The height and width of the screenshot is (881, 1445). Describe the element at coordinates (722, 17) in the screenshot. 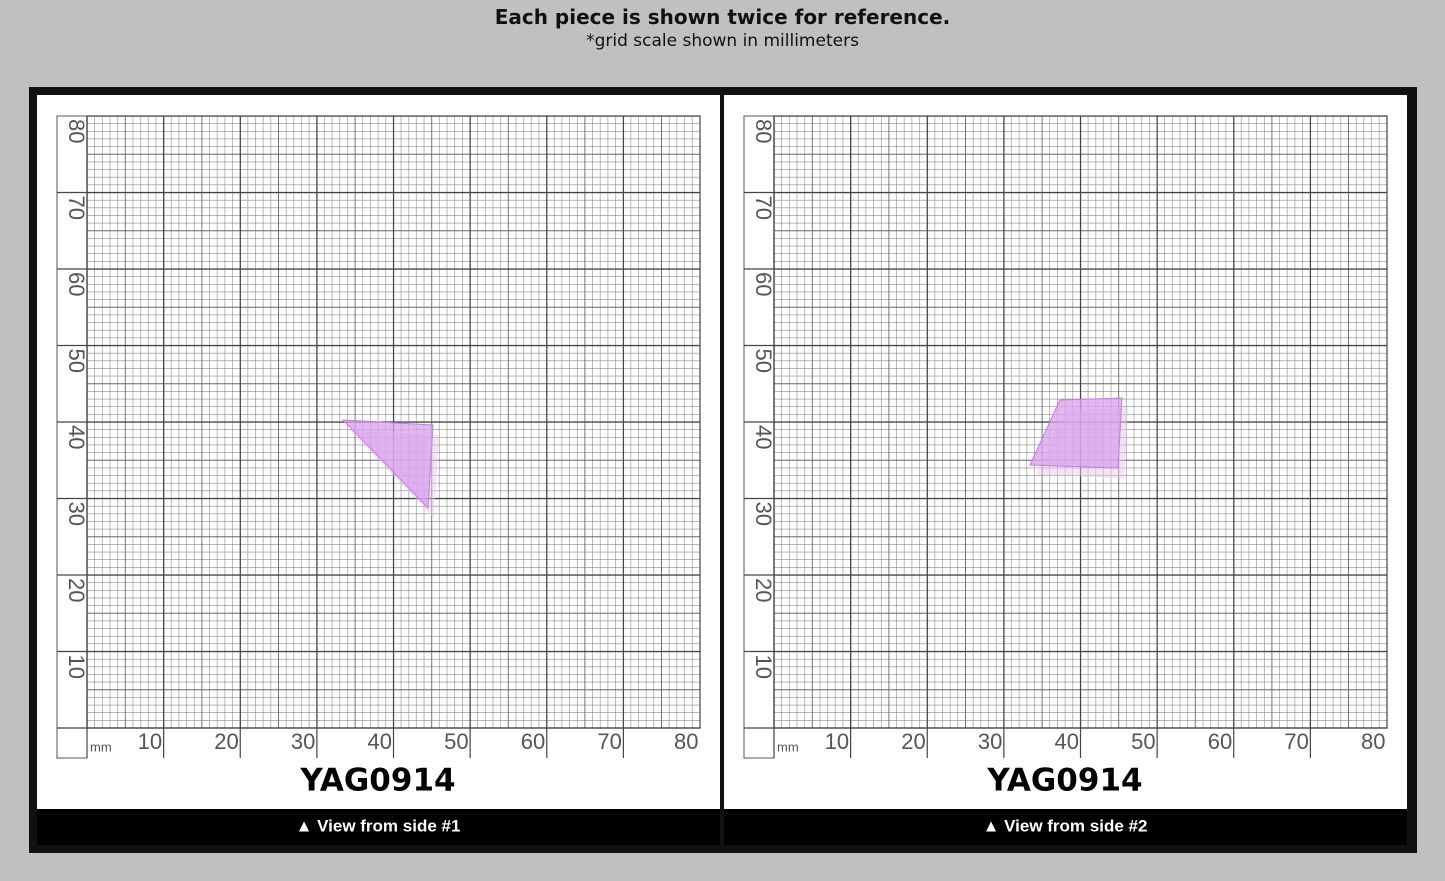

I see `title: Each piece is shown twice for reference.` at that location.